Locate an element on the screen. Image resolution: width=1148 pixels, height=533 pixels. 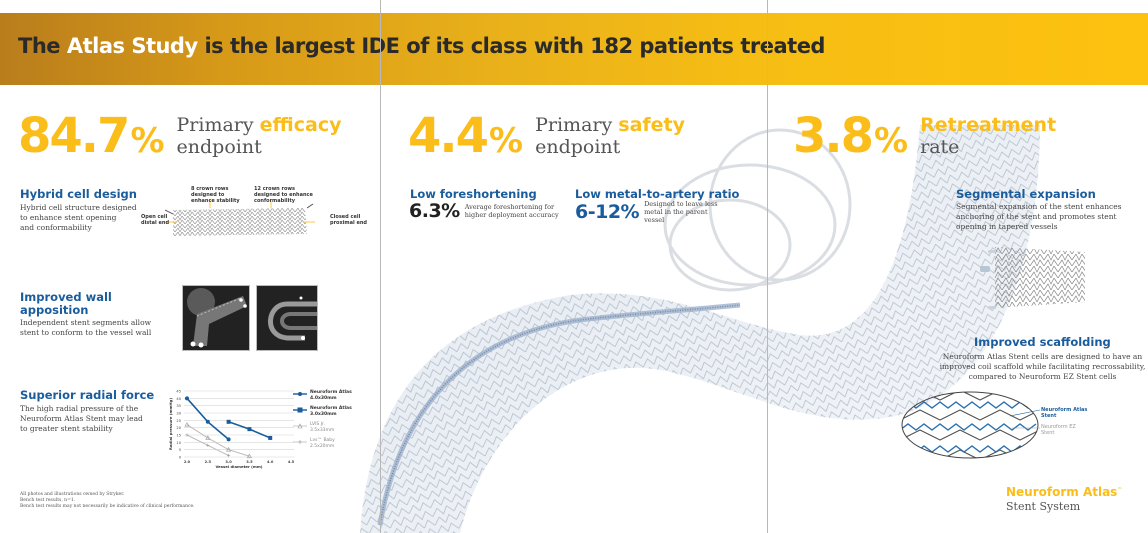
stat-safety: 4.4 % Primary safety endpoint is located at coordinates (546, 136).